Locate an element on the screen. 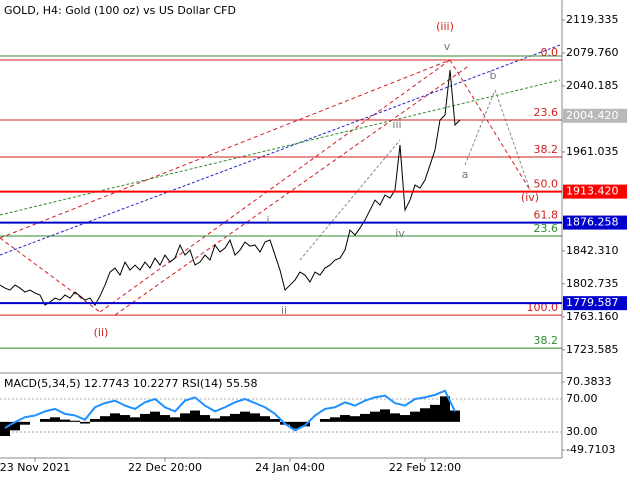 This screenshot has width=640, height=480. price-tag-label: 1779.587 is located at coordinates (592, 302).